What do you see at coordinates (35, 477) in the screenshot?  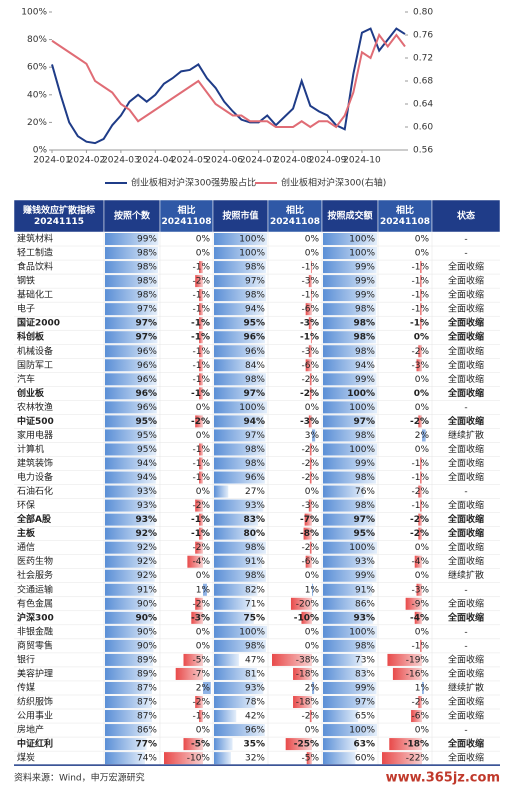 I see `row-name: 电力设备` at bounding box center [35, 477].